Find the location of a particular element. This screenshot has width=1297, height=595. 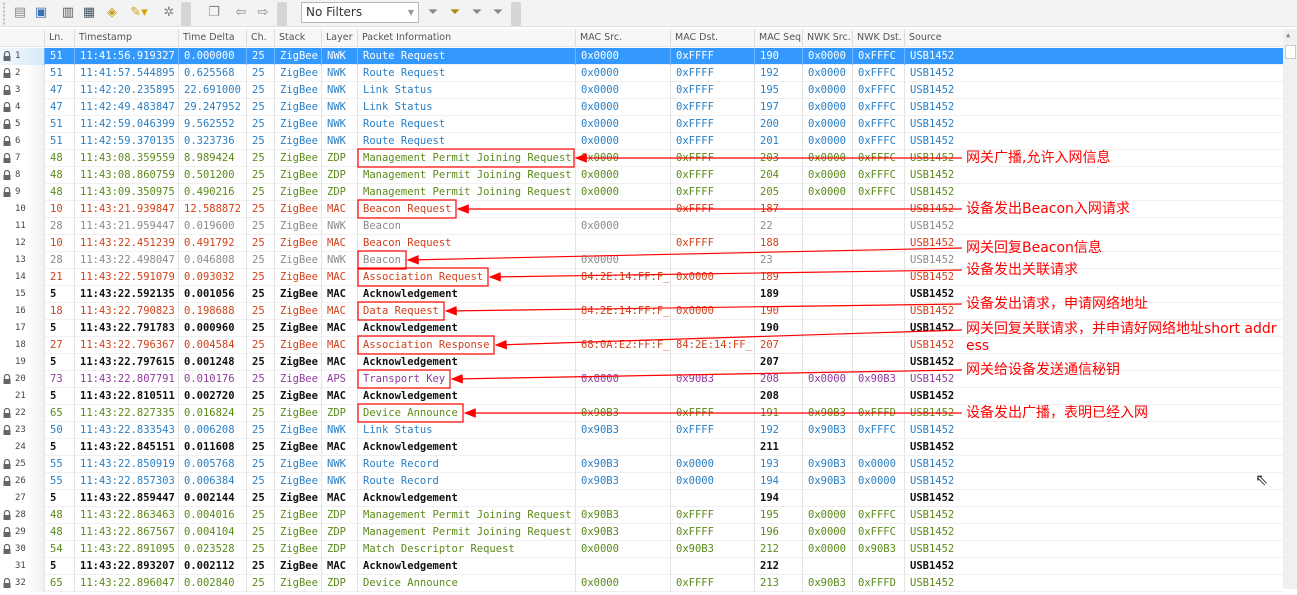

filter-add-icon: ⏷ is located at coordinates (477, 12).